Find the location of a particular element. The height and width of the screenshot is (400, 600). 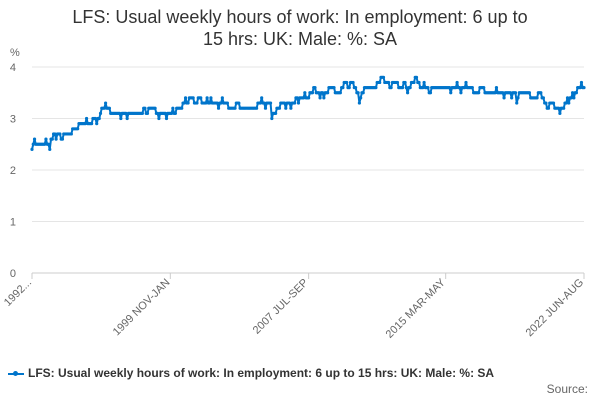

y-tick-label: 0 is located at coordinates (13, 274).